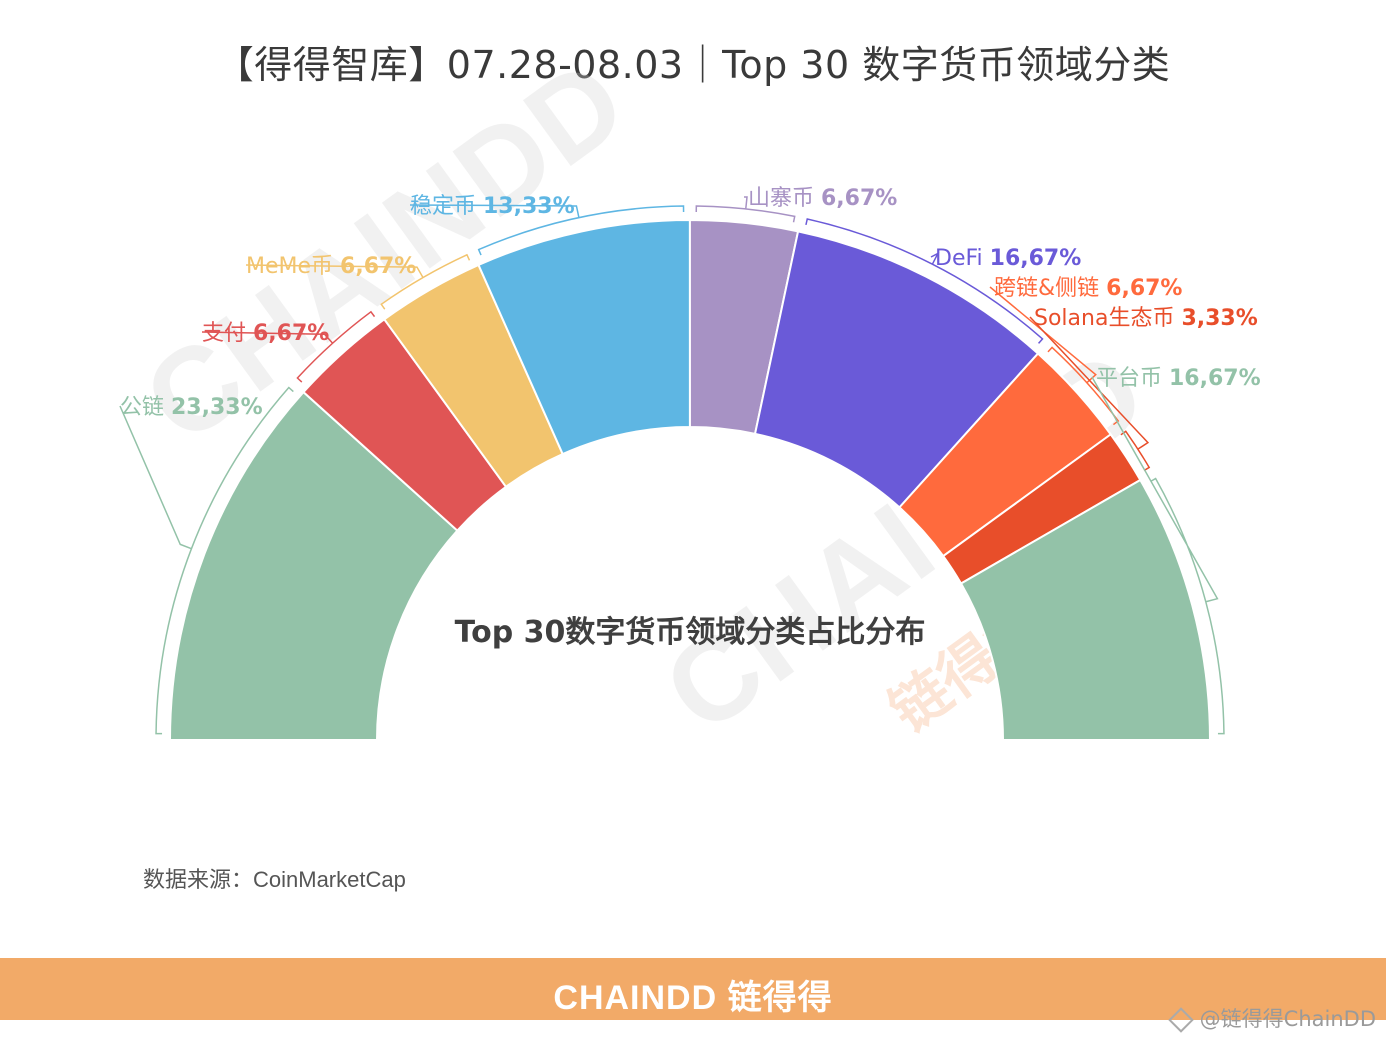  What do you see at coordinates (859, 198) in the screenshot?
I see `slice-label-value-4: 6,67%` at bounding box center [859, 198].